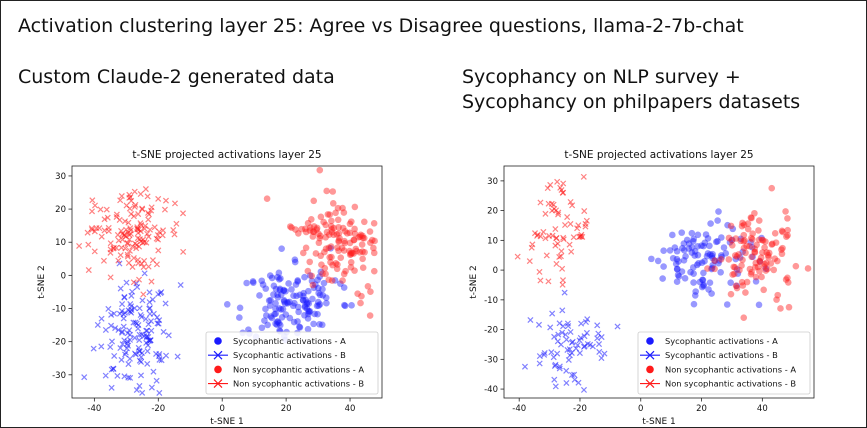 This screenshot has height=428, width=867. Describe the element at coordinates (62, 276) in the screenshot. I see `y-axis-ticks: -30 -20 -10 0 10 20 30` at that location.